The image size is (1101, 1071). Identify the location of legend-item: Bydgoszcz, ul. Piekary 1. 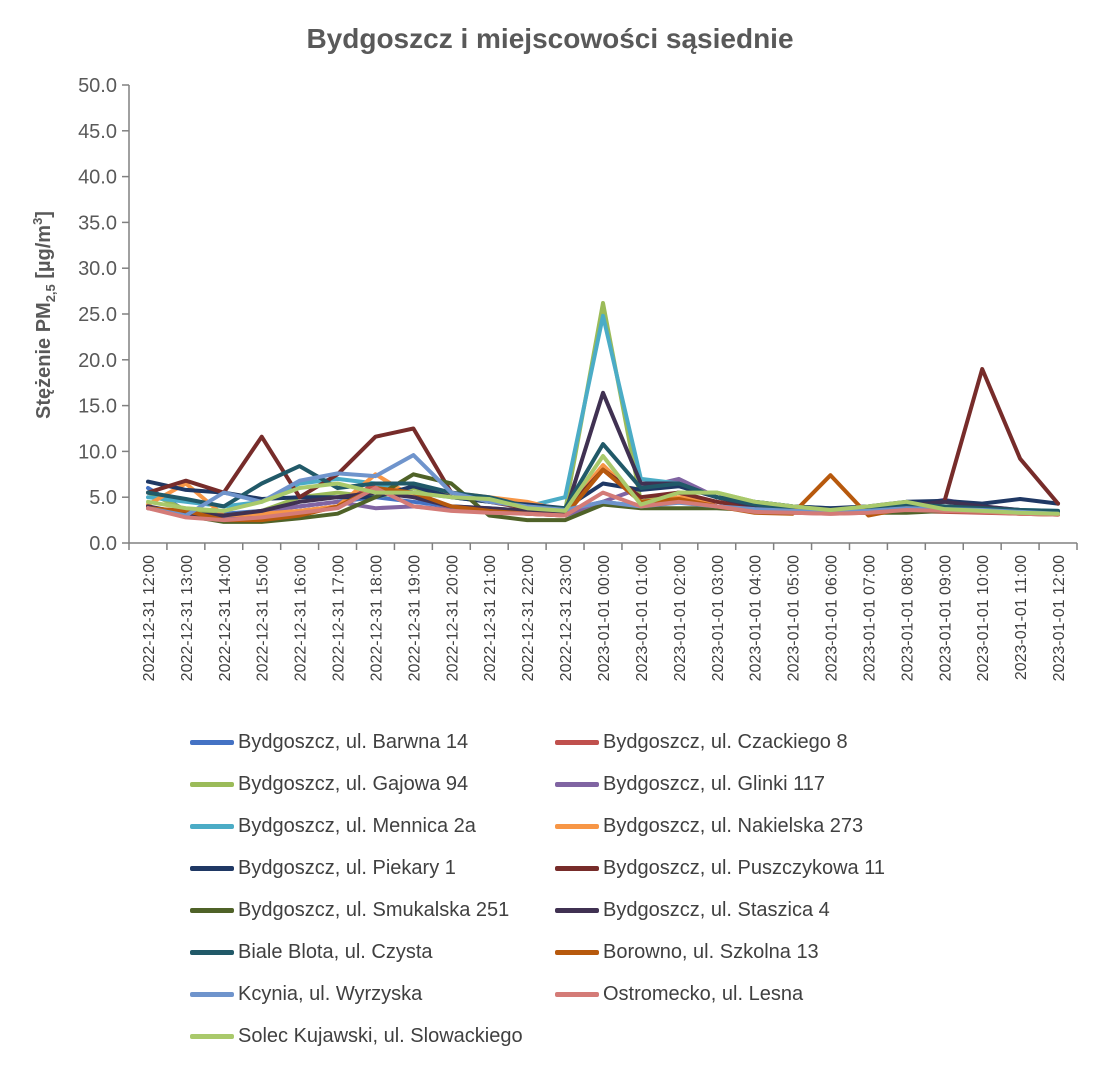
(323, 868).